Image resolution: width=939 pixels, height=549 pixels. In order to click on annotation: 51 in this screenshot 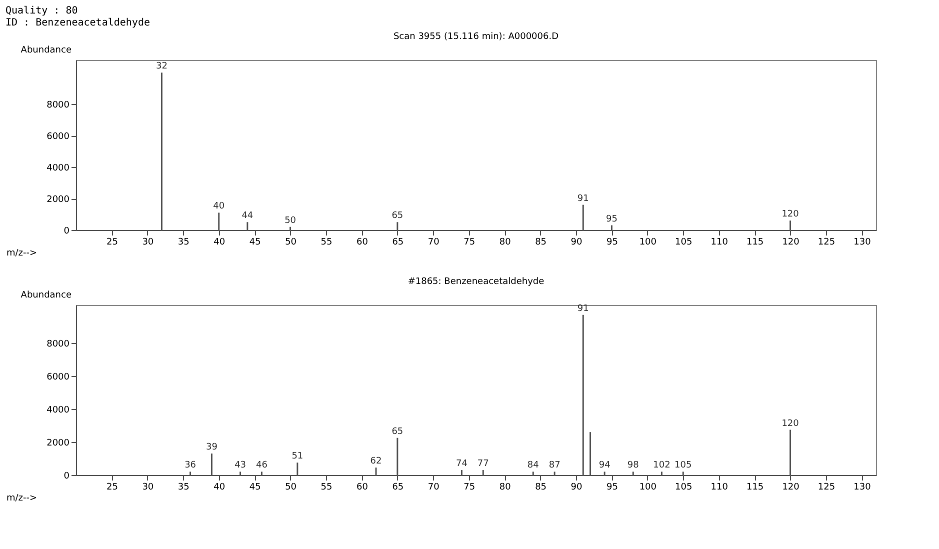, I will do `click(298, 457)`.